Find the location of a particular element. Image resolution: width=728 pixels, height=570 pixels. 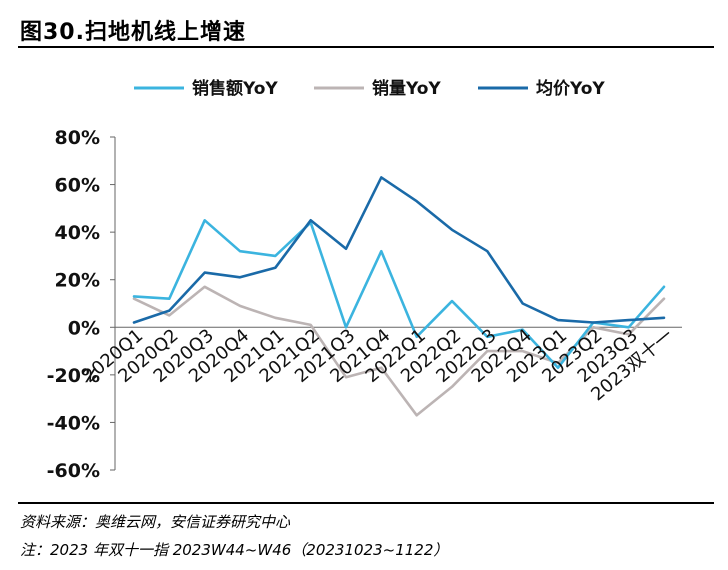

legend-label-3: 均价YoY is located at coordinates (570, 88).